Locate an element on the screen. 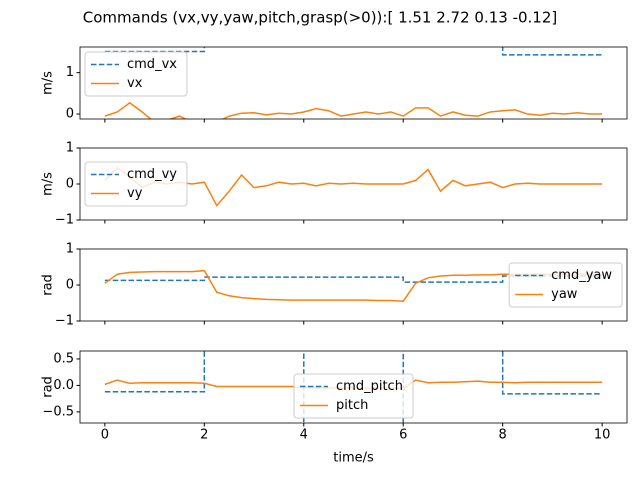 This screenshot has height=480, width=640. x-axis-label: time/s is located at coordinates (353, 458).